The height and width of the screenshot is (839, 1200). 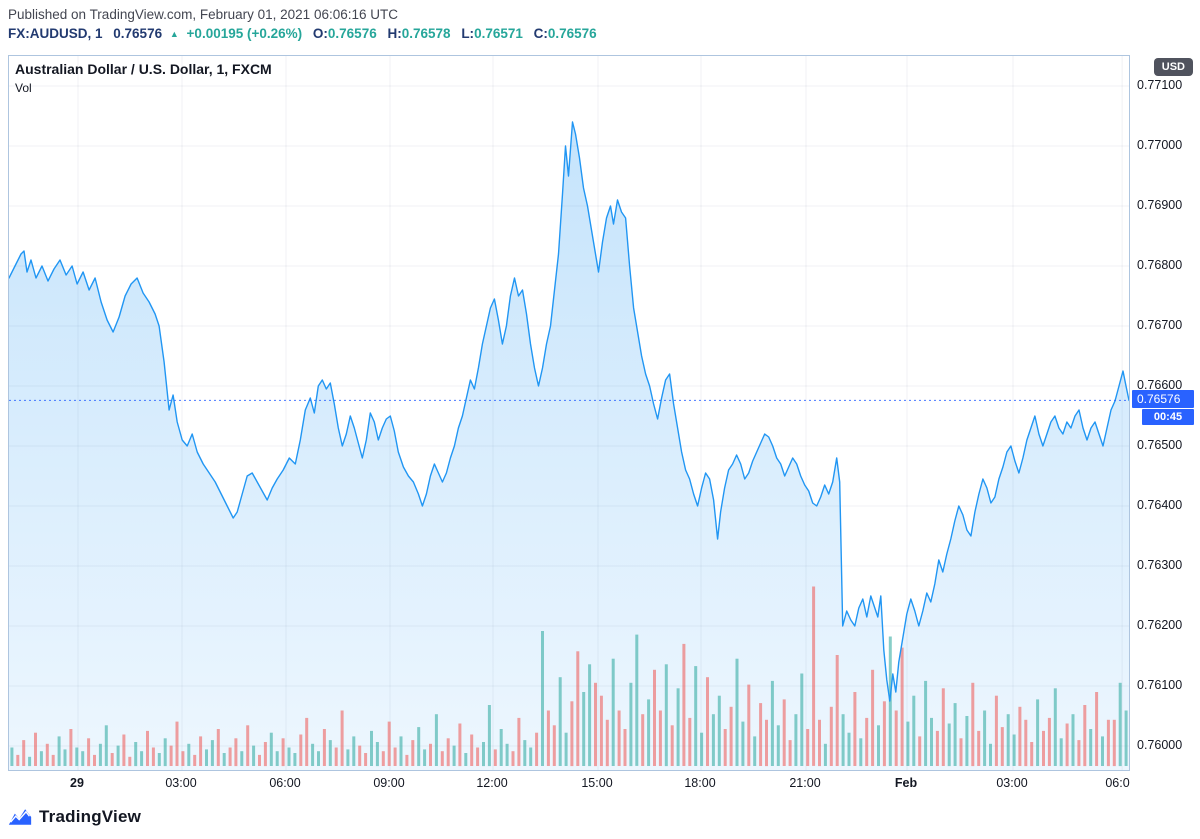 I want to click on price-tick-label: 0.77100, so click(x=1160, y=85).